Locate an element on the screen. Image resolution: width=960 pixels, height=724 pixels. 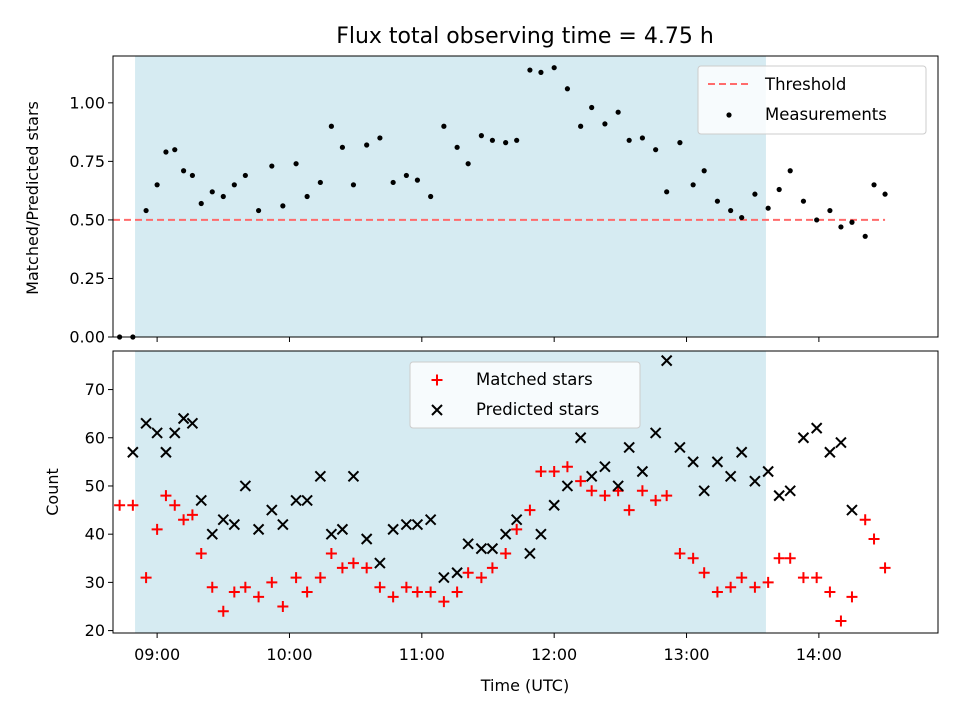
x-tick-label: 09:00 is located at coordinates (157, 654).